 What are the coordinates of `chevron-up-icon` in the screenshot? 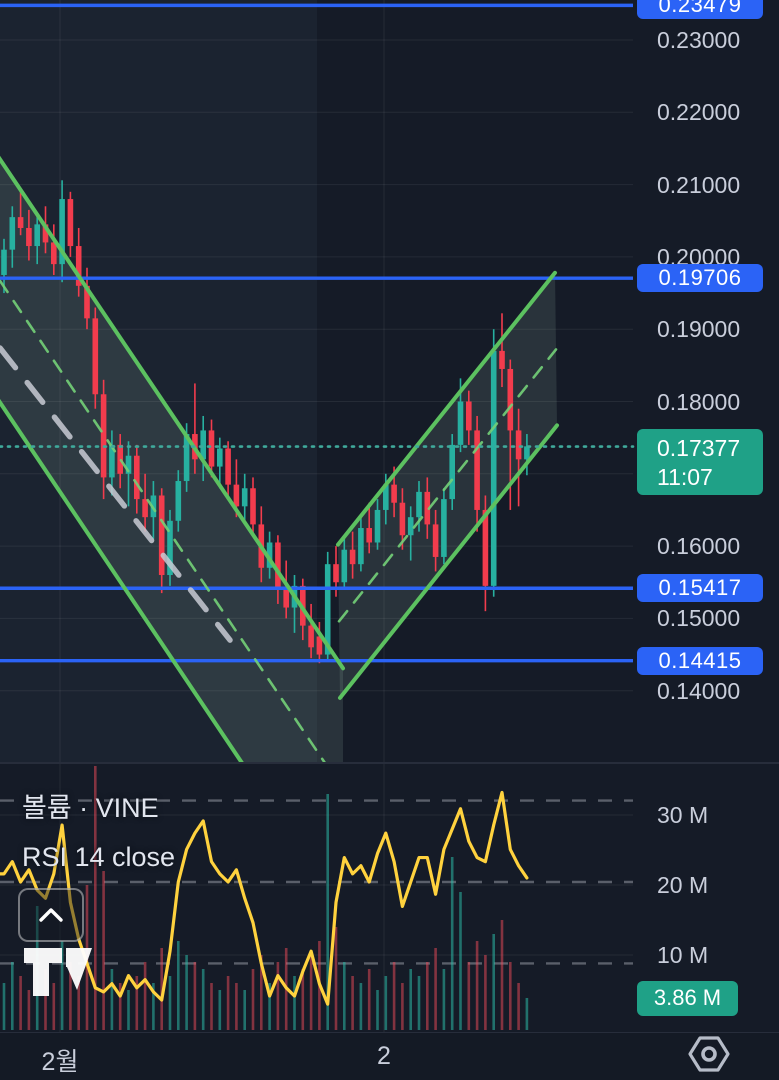 It's located at (51, 915).